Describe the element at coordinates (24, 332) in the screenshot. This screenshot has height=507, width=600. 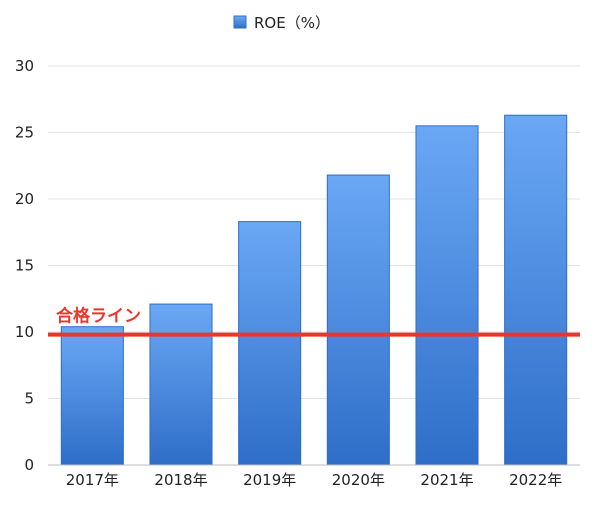
I see `y-tick-label: 10` at that location.